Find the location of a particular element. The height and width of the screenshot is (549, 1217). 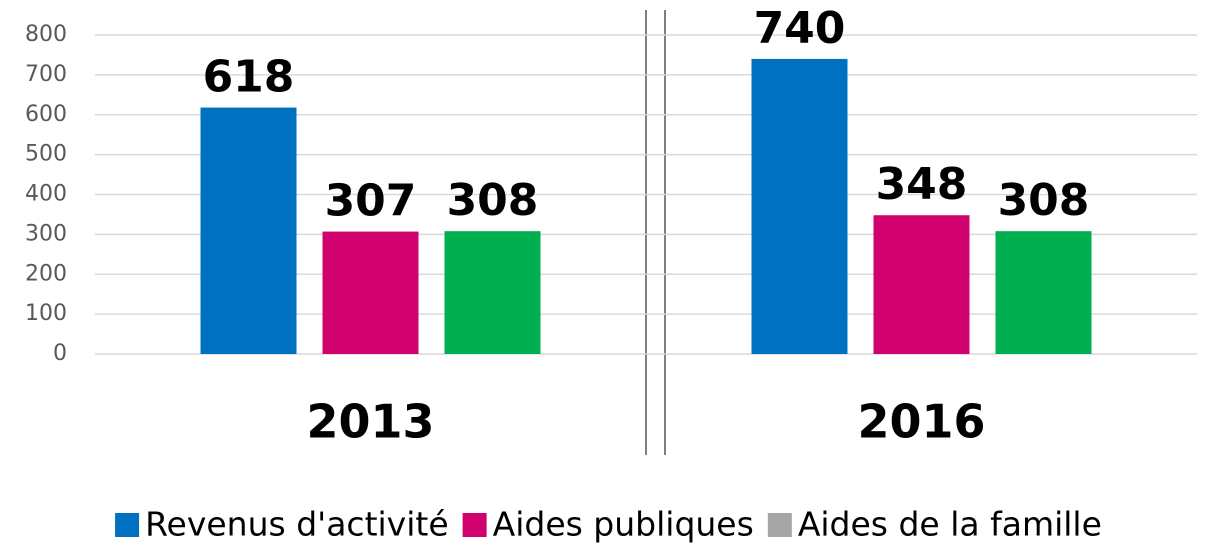

y-tick-label: 500 is located at coordinates (46, 154).